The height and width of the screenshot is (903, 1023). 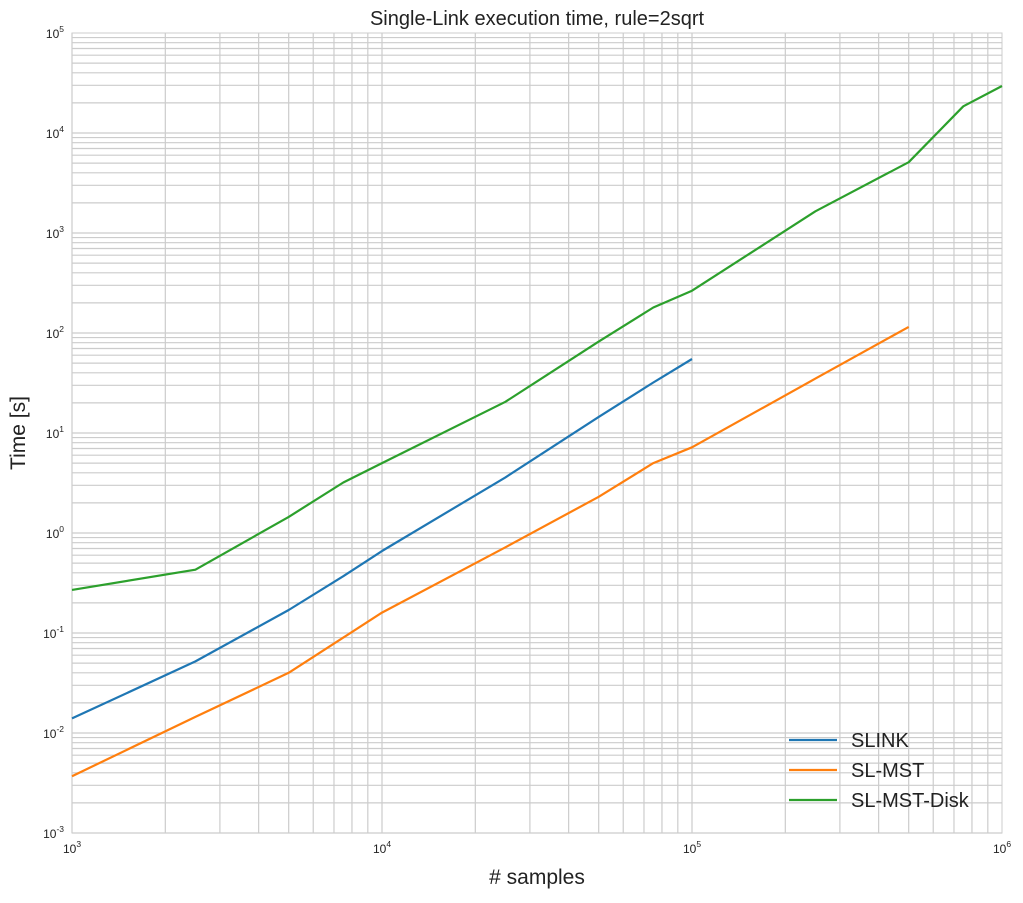 What do you see at coordinates (55, 332) in the screenshot?
I see `y-tick-label: 10²` at bounding box center [55, 332].